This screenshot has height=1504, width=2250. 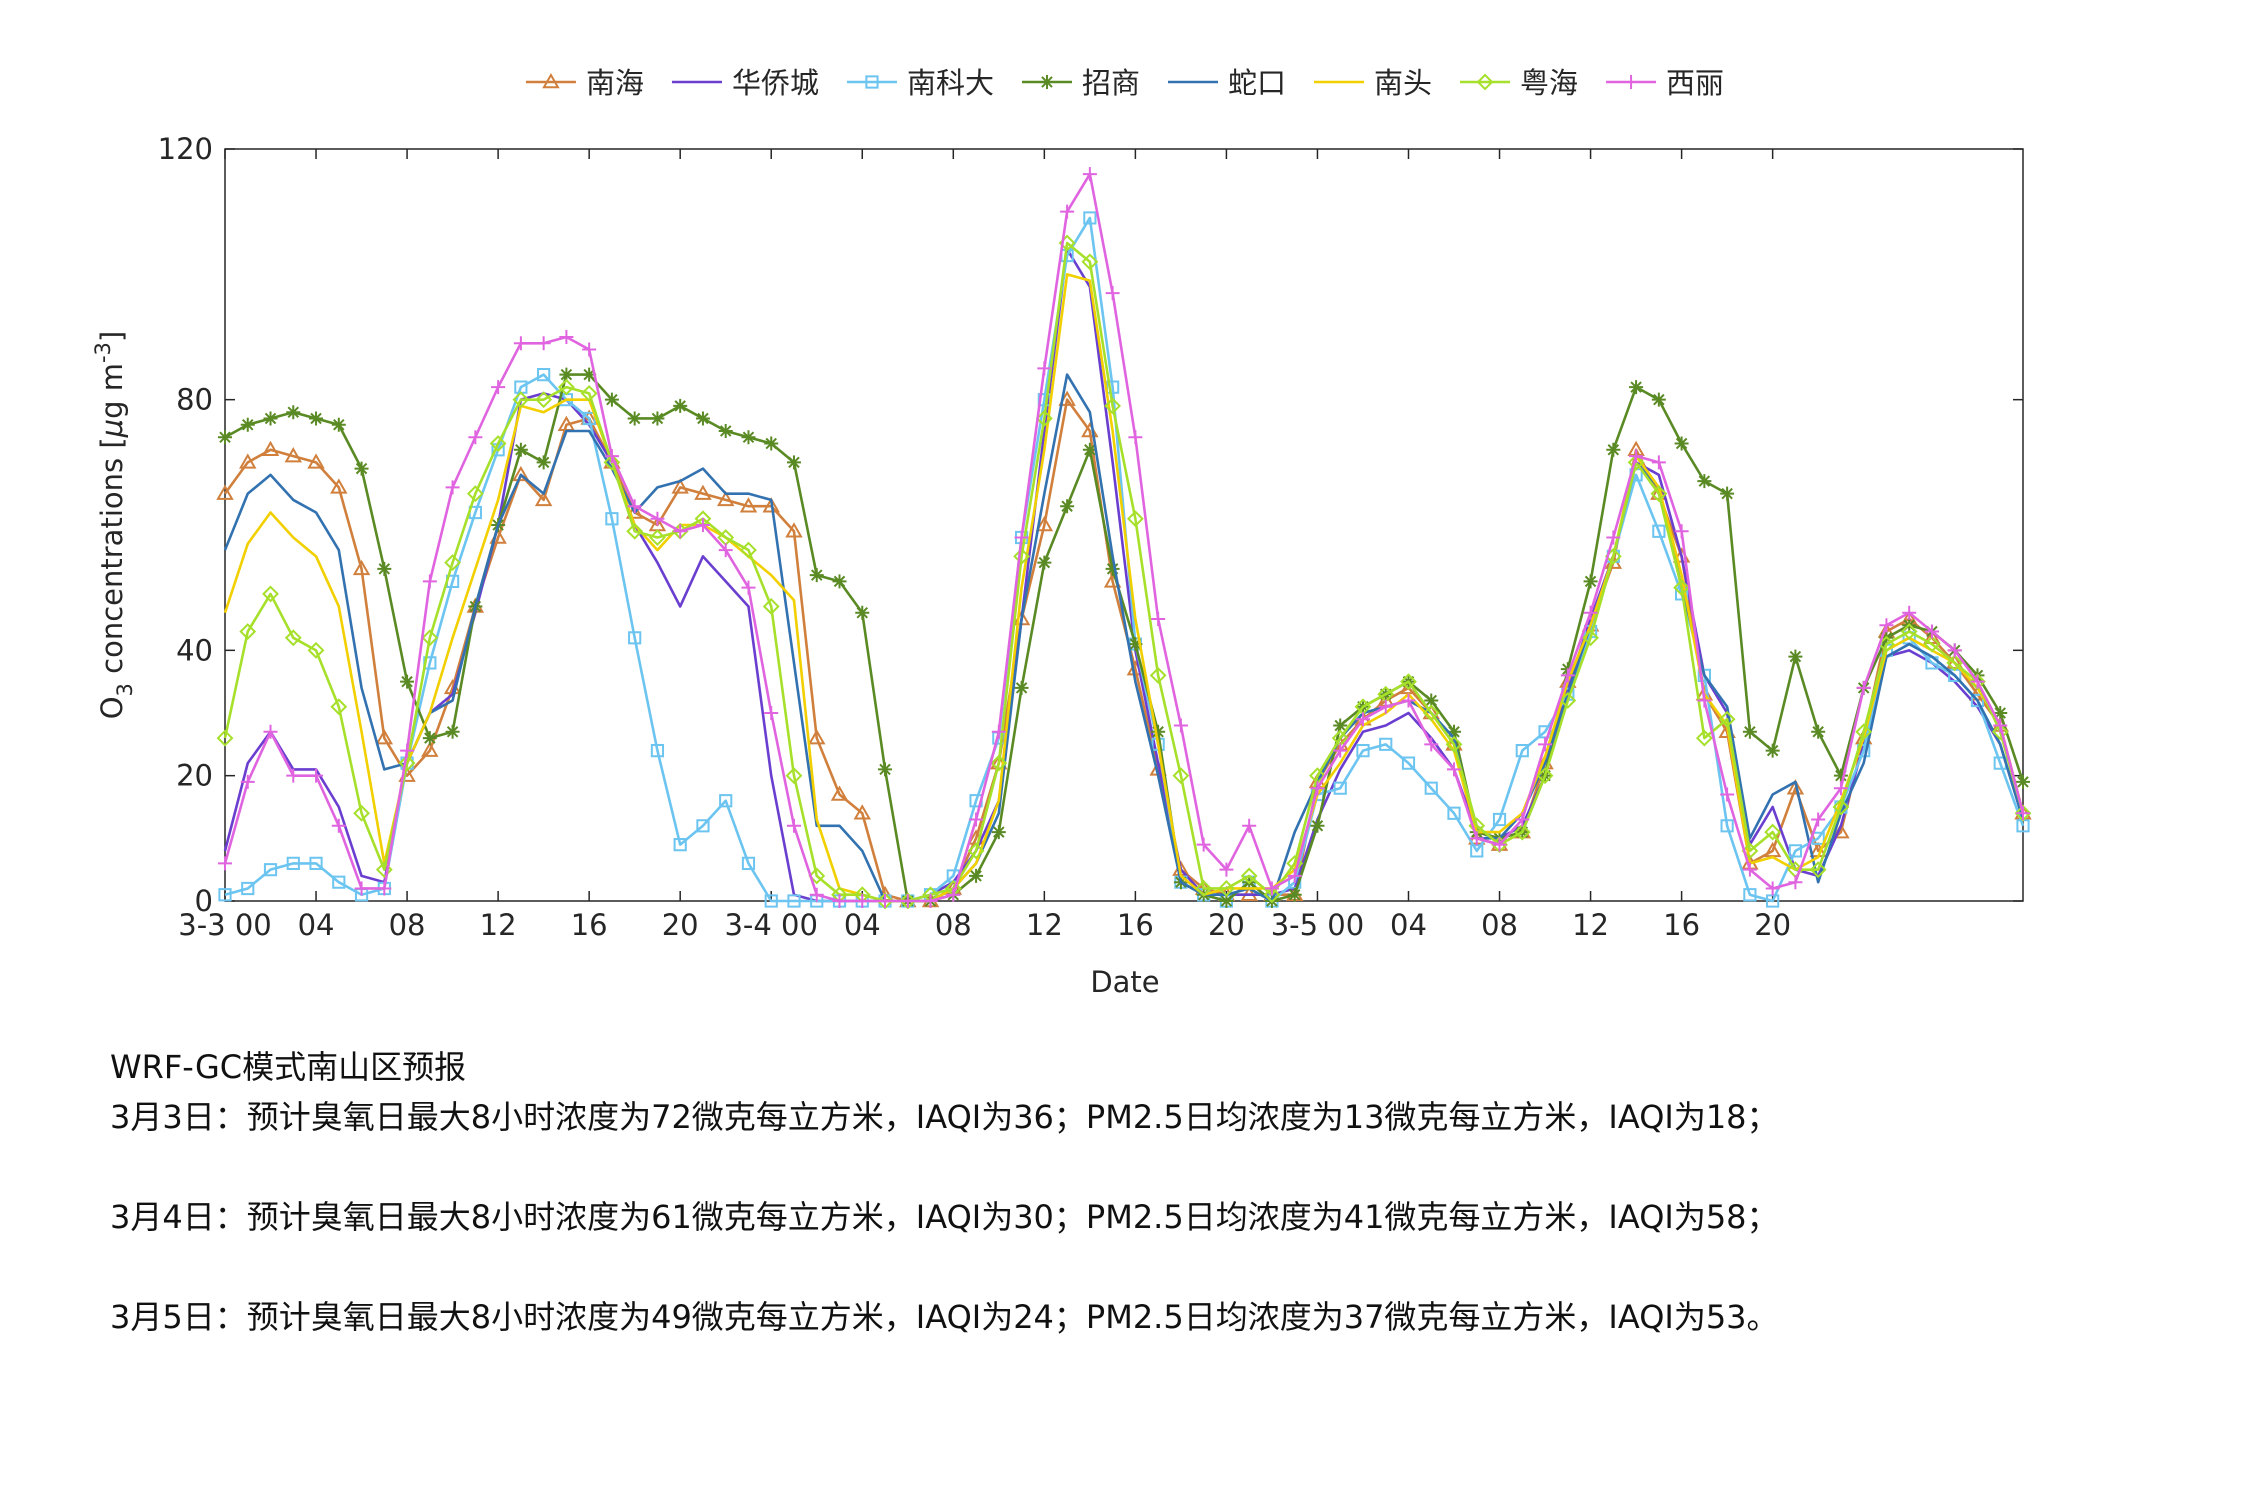 I want to click on y-tick-label: 40, so click(x=194, y=650).